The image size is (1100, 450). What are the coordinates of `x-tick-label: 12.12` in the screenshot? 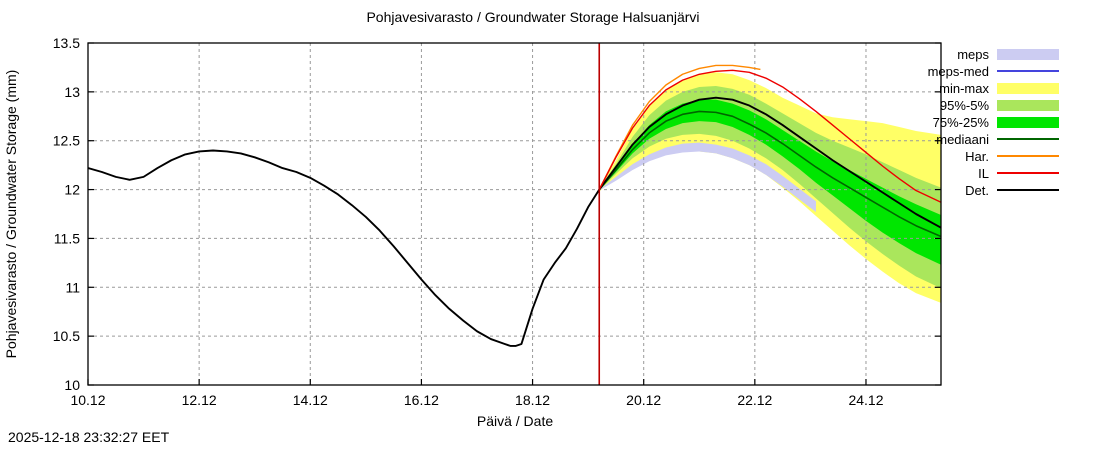 It's located at (199, 400).